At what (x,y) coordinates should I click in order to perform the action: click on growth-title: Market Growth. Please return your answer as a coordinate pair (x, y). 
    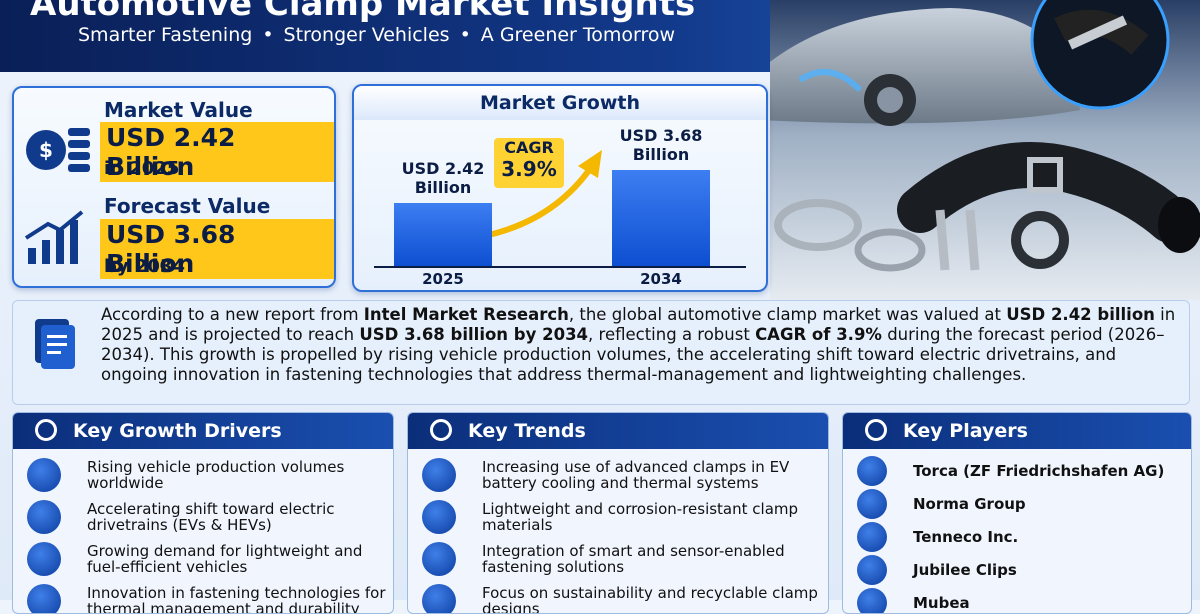
    Looking at the image, I should click on (560, 103).